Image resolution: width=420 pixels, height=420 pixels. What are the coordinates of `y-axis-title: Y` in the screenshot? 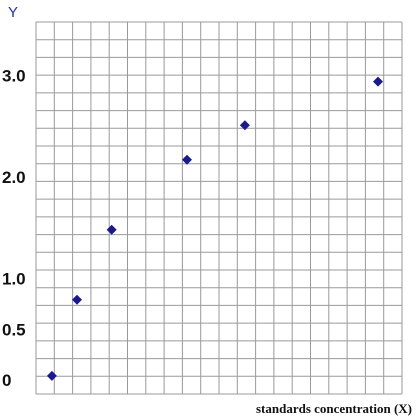 It's located at (13, 12).